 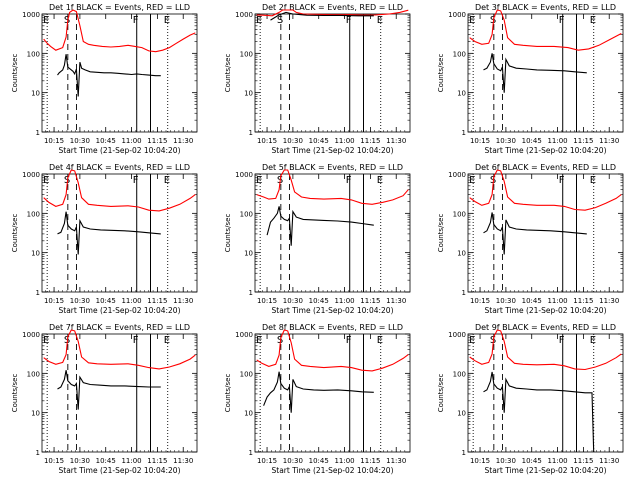 I want to click on panel-title: Det 9f BLACK = Events, RED = LLD, so click(x=545, y=327).